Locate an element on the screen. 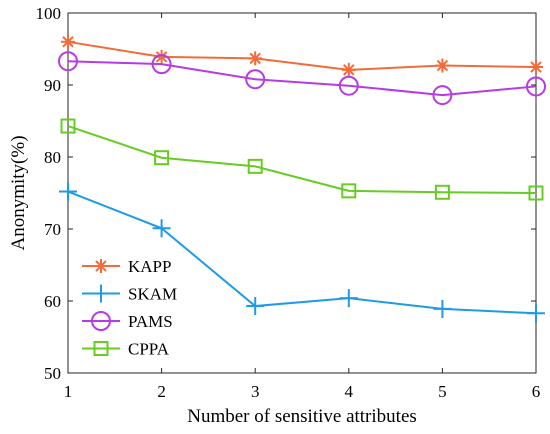  y-tick-label: 60 is located at coordinates (52, 301).